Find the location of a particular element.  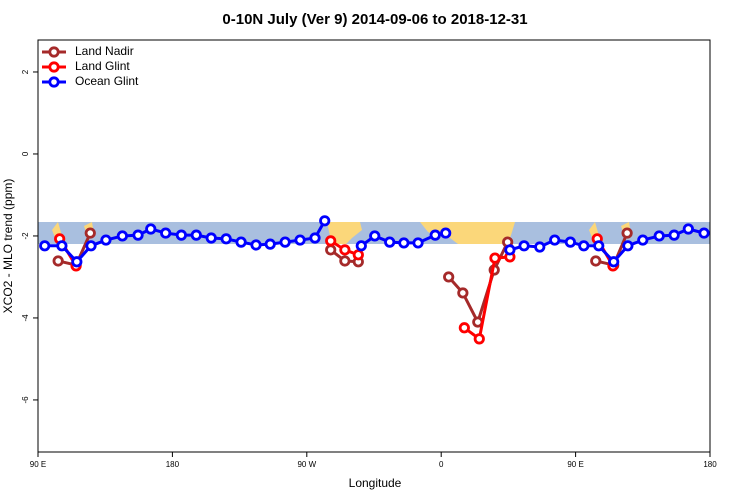

legend-label: Ocean Glint is located at coordinates (107, 81).